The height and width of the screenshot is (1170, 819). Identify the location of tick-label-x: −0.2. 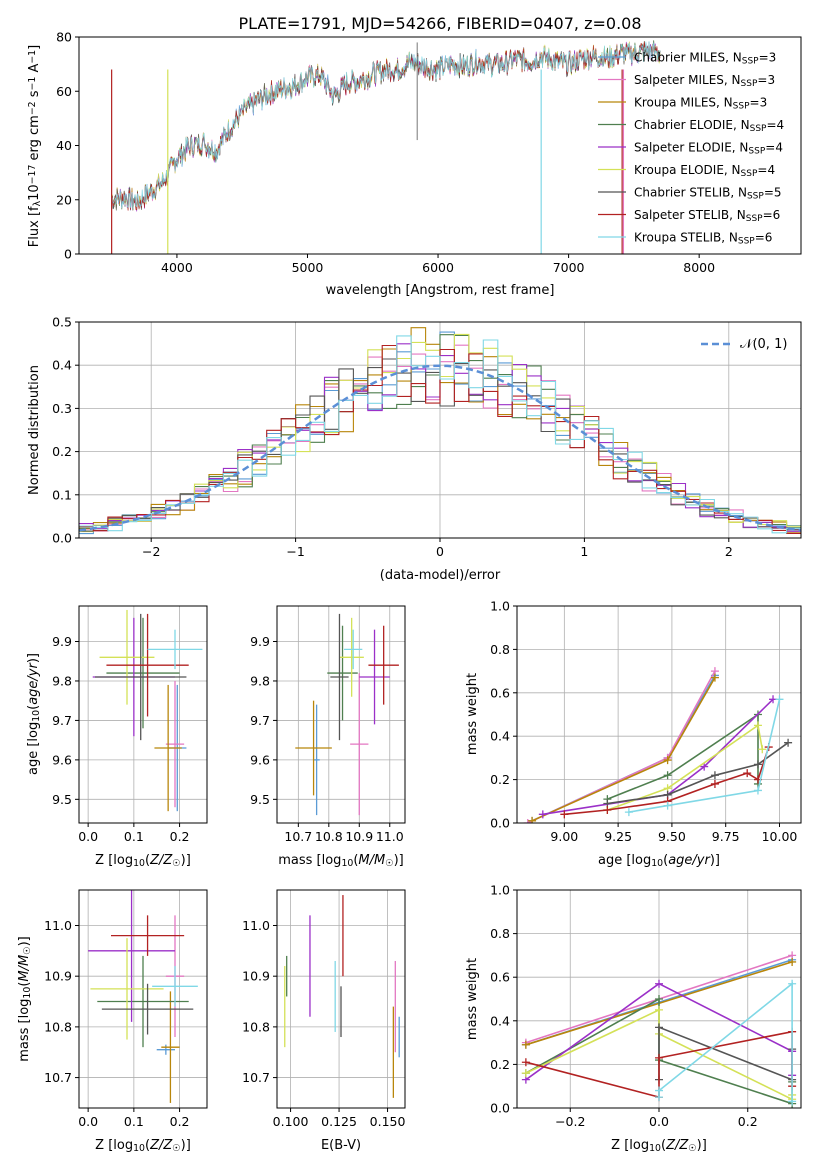
(570, 1121).